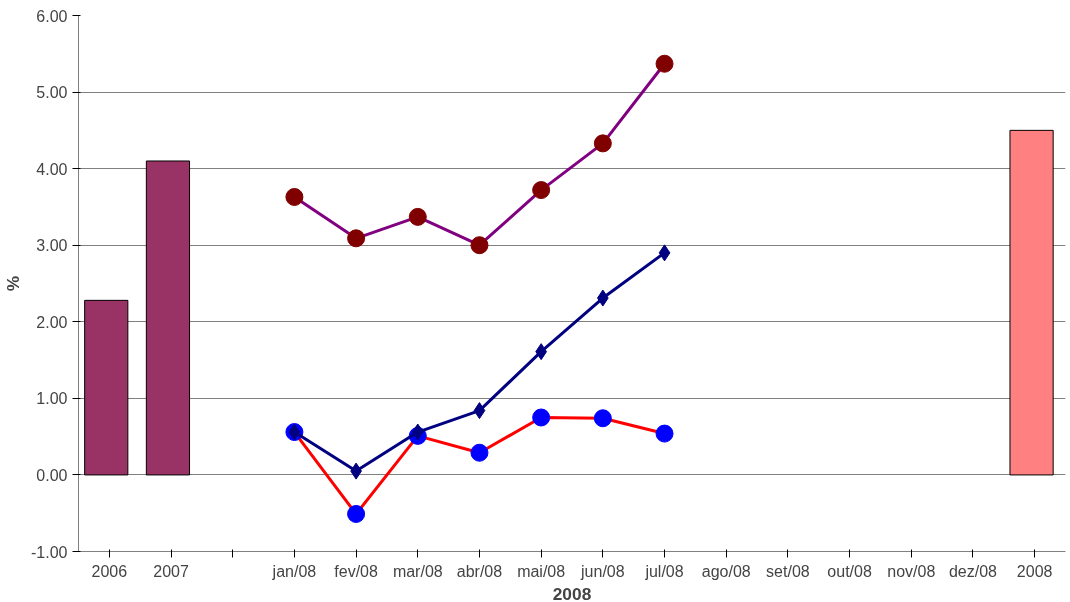 This screenshot has width=1070, height=602. Describe the element at coordinates (541, 571) in the screenshot. I see `x-tick-label: mai/08` at that location.